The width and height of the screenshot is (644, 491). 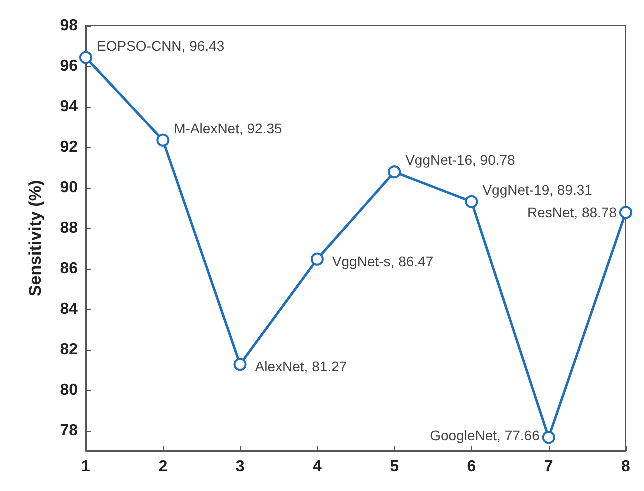 I want to click on y-tick-label: 82, so click(x=69, y=349).